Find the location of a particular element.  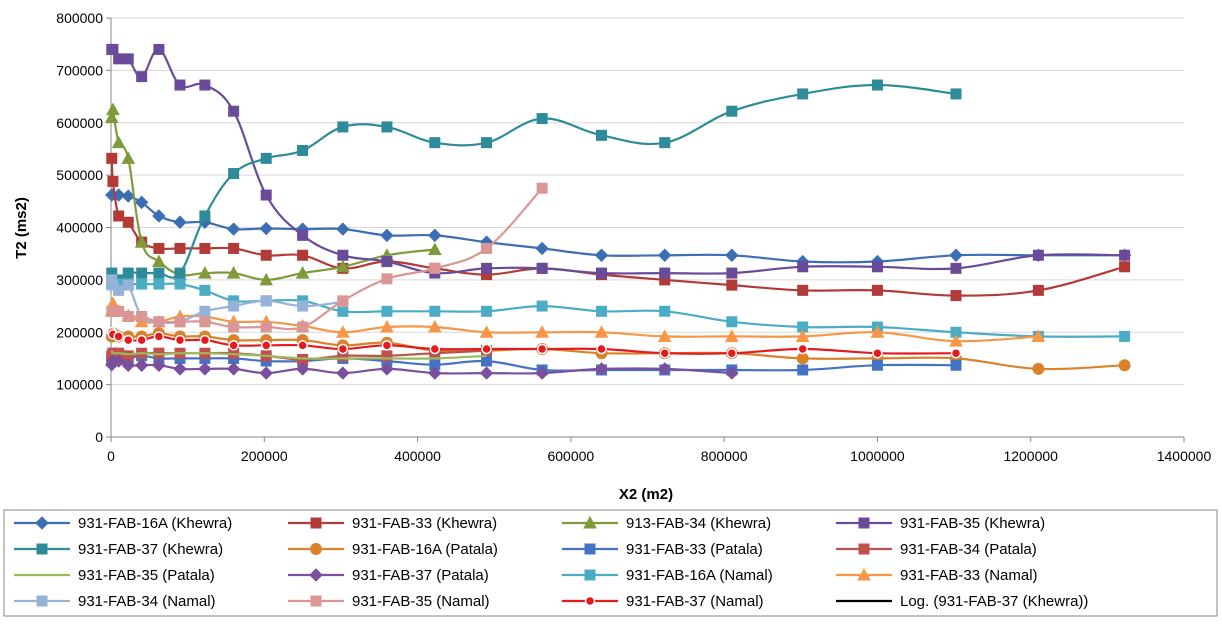

x-tick-label: 1400000 is located at coordinates (1184, 456).